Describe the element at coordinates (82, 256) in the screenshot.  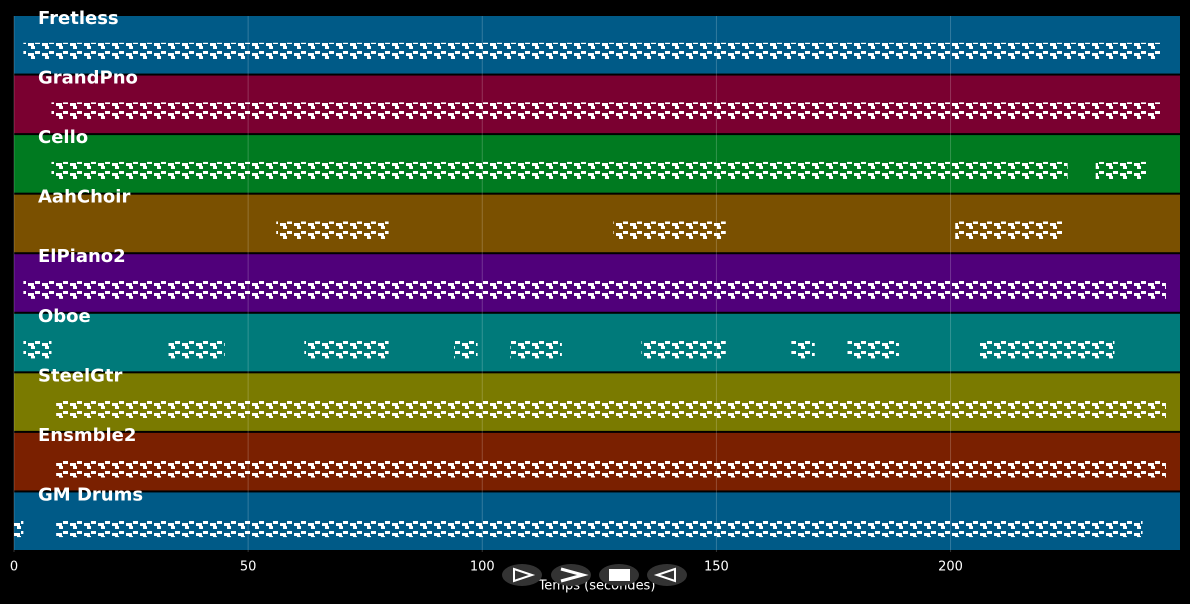
I see `track-name: ElPiano2` at that location.